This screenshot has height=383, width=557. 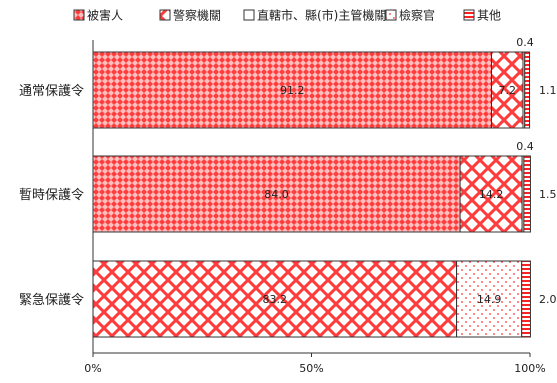 I want to click on legend-label: 檢察官, so click(x=417, y=15).